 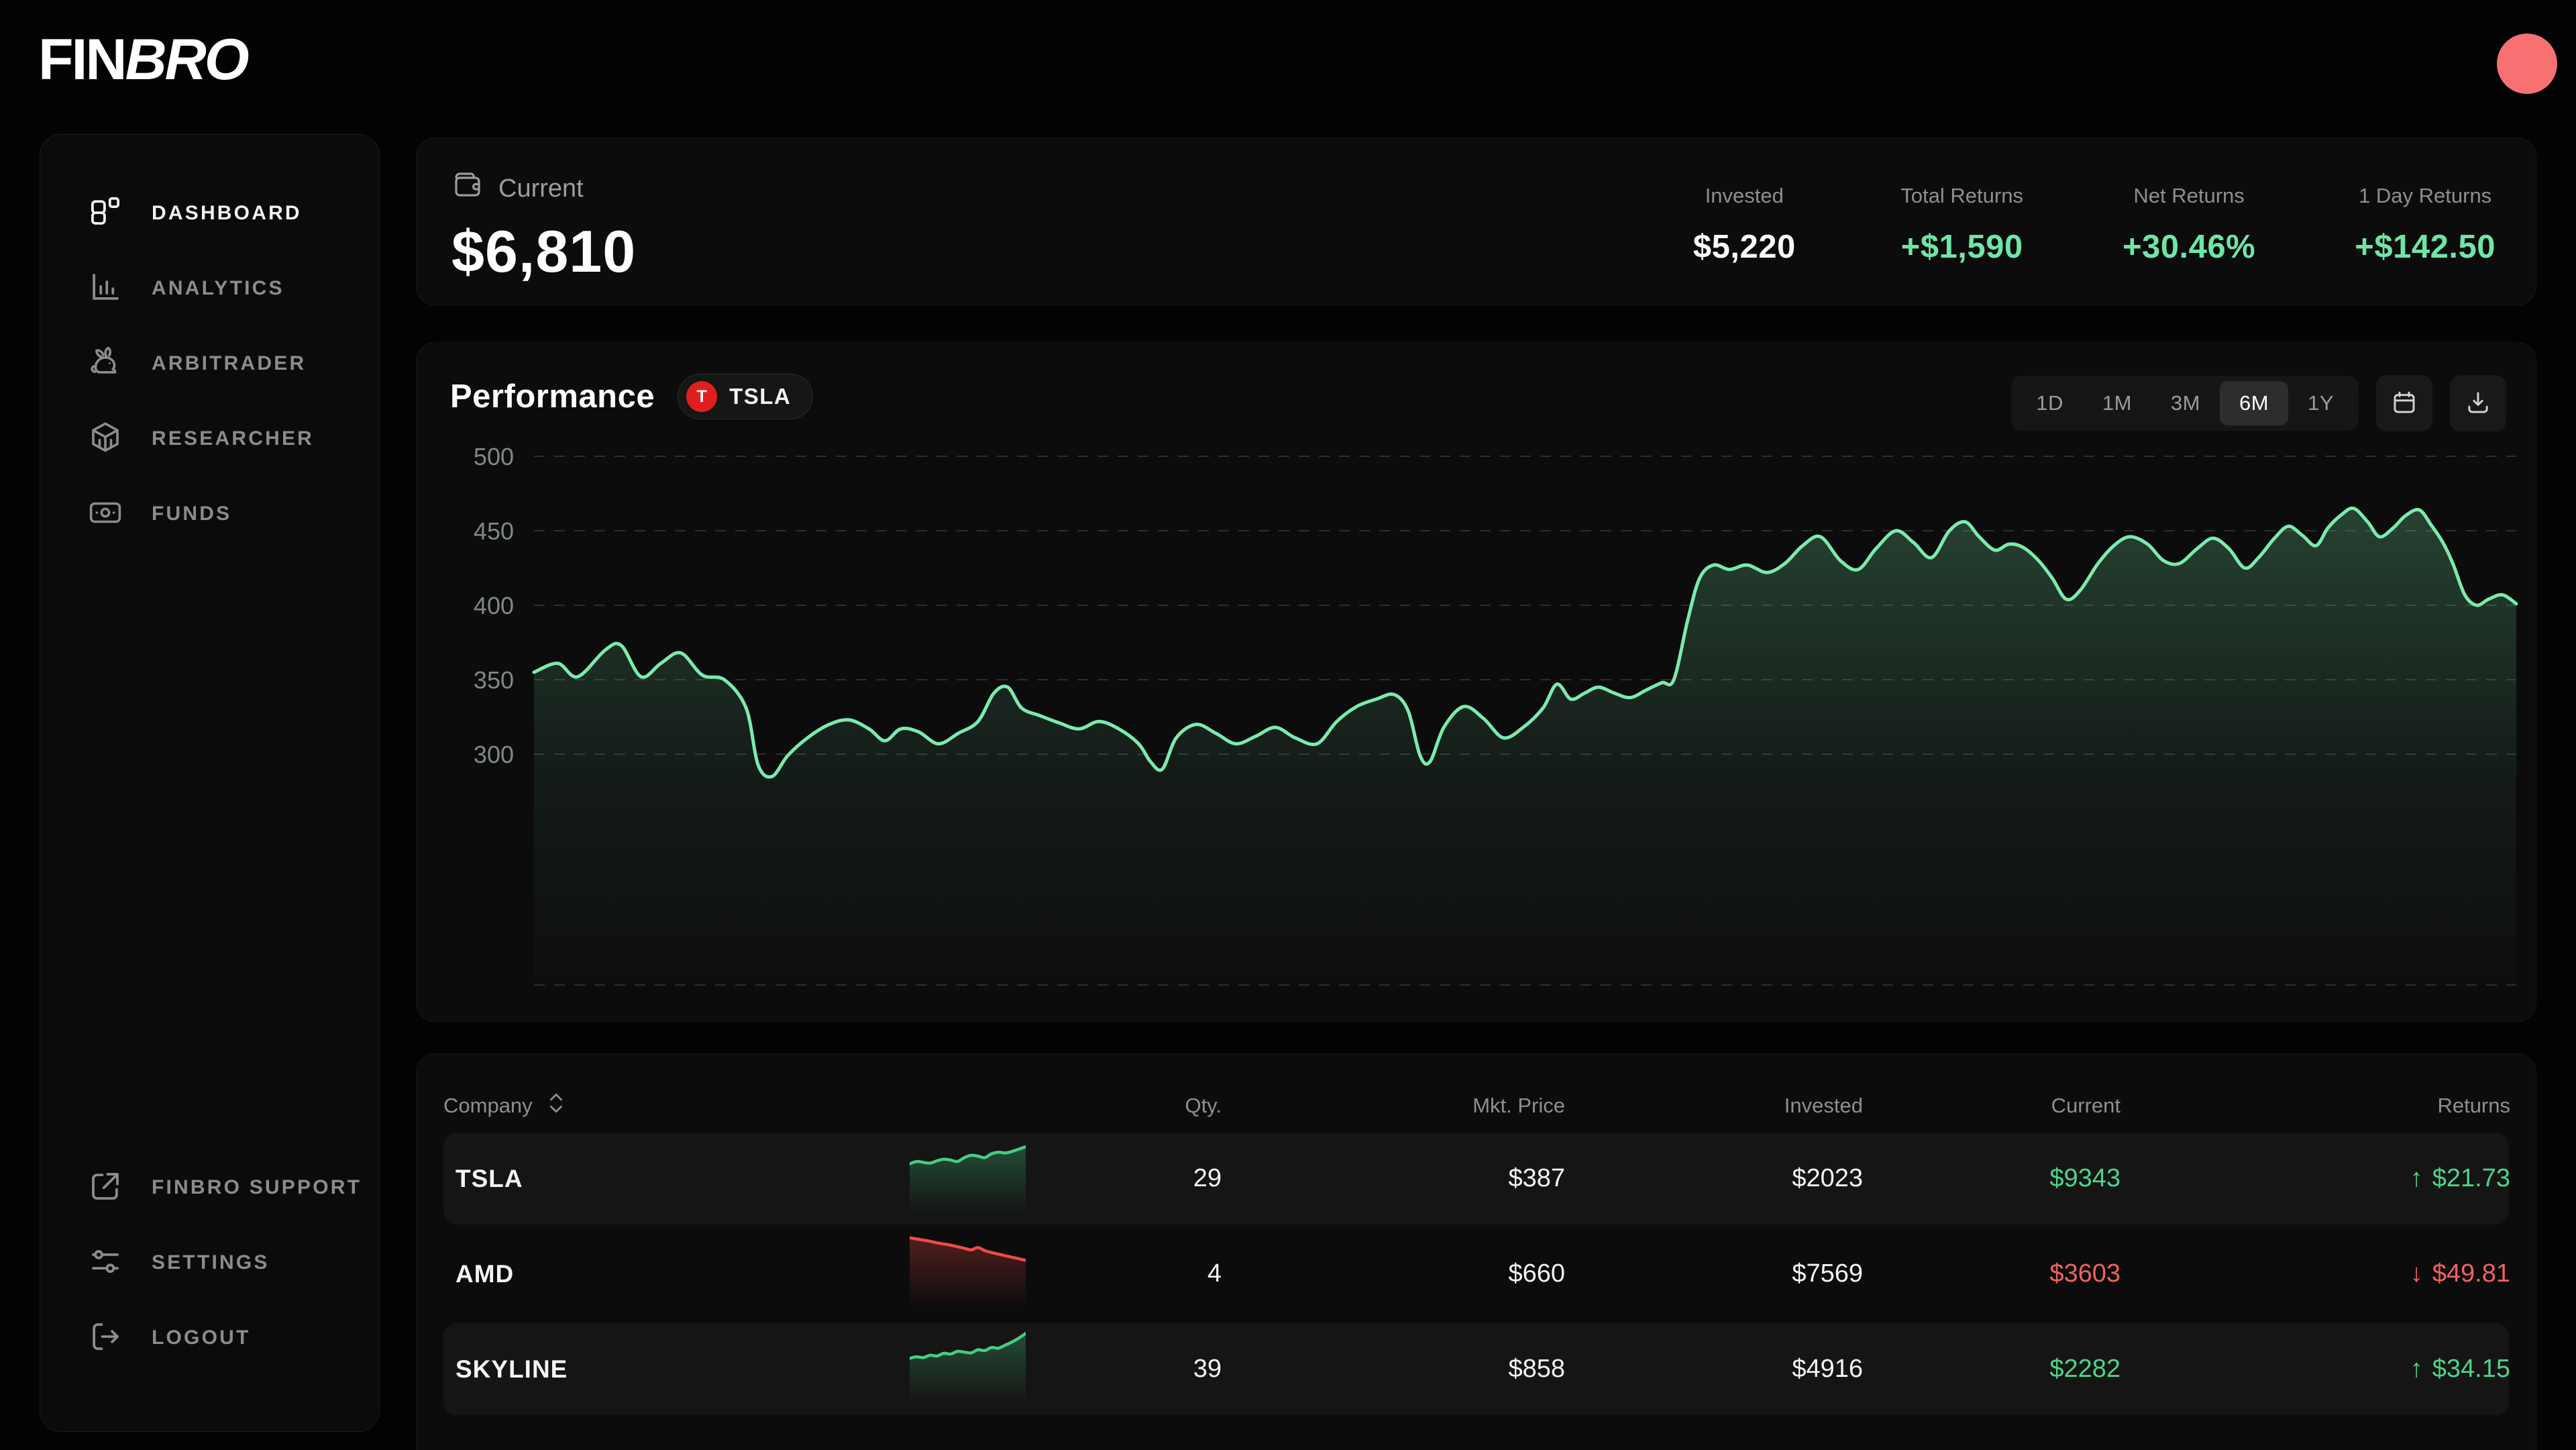 I want to click on stat-value: +$142.50, so click(x=2425, y=247).